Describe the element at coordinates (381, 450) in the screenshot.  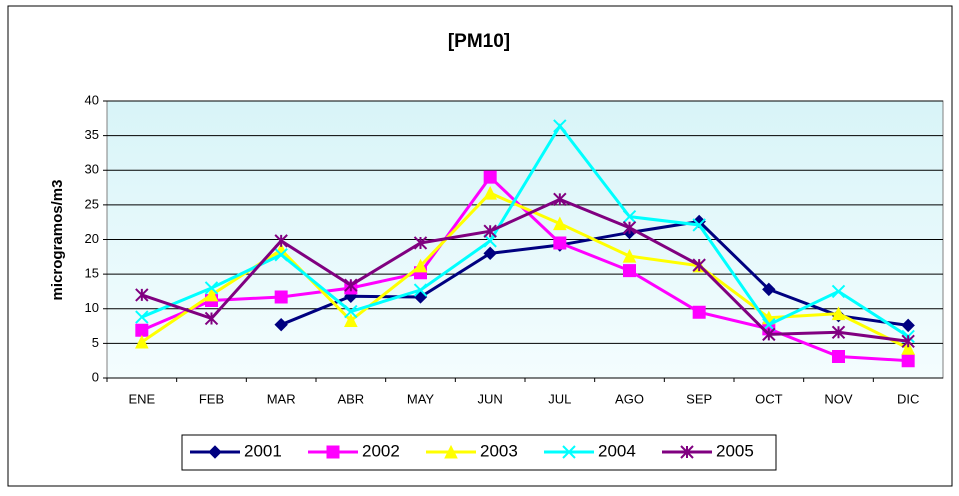
I see `legend-label: 2002` at that location.